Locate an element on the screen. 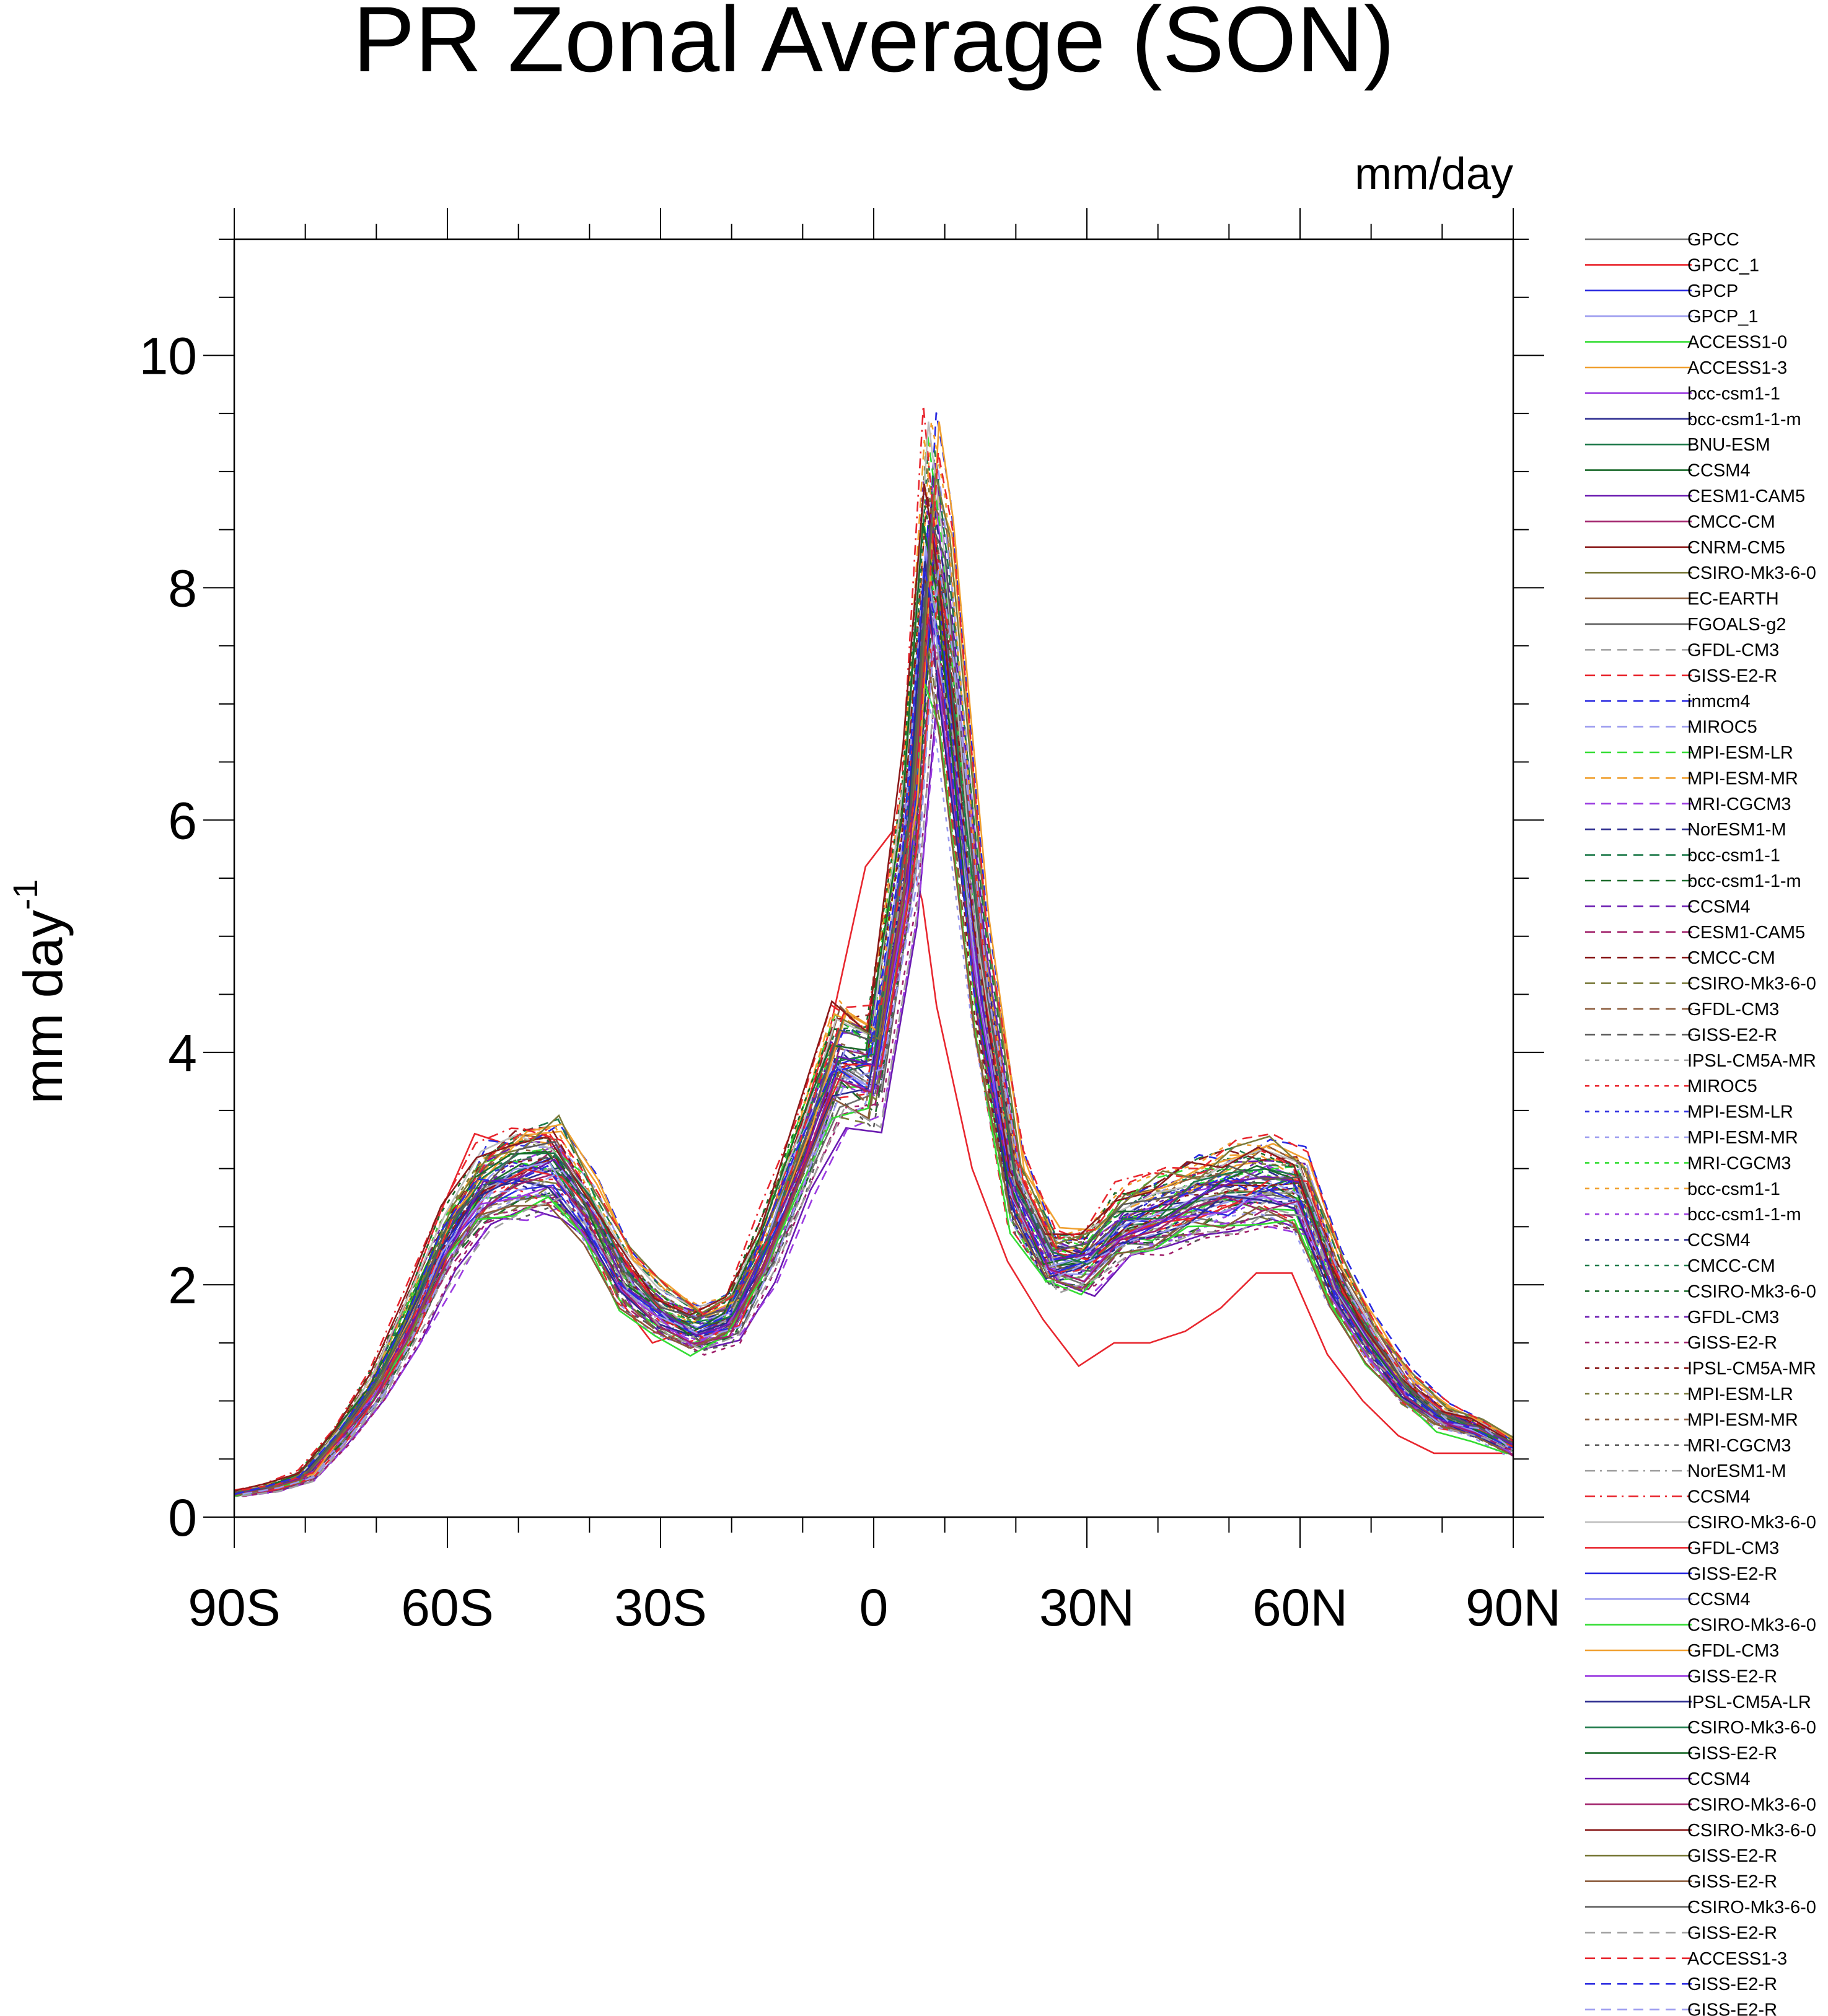  y-tick-label: 8 is located at coordinates (182, 588).